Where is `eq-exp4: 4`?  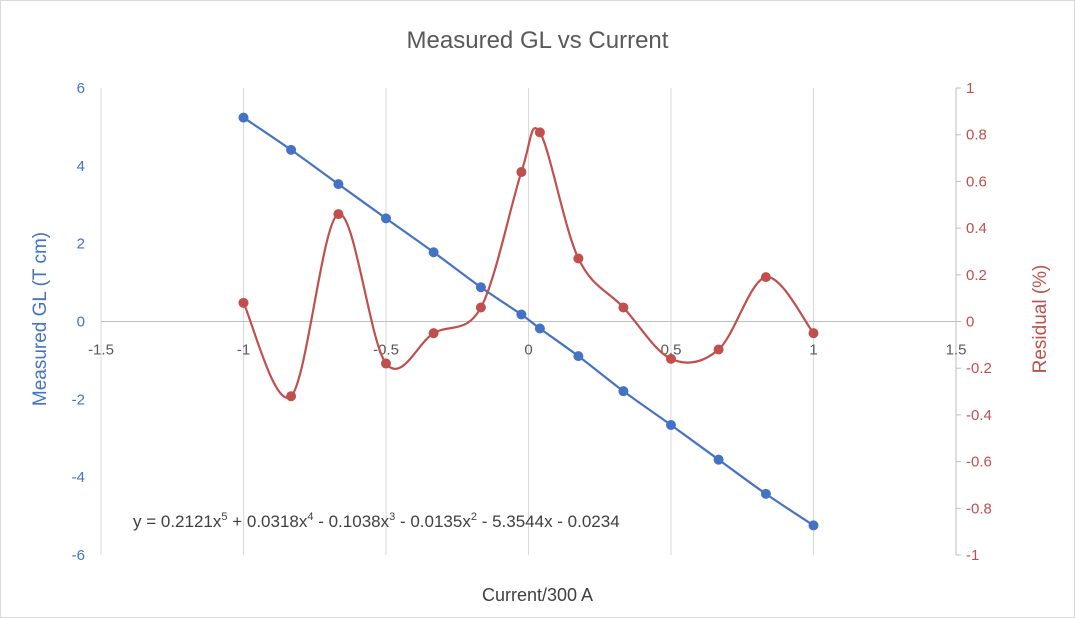
eq-exp4: 4 is located at coordinates (310, 517).